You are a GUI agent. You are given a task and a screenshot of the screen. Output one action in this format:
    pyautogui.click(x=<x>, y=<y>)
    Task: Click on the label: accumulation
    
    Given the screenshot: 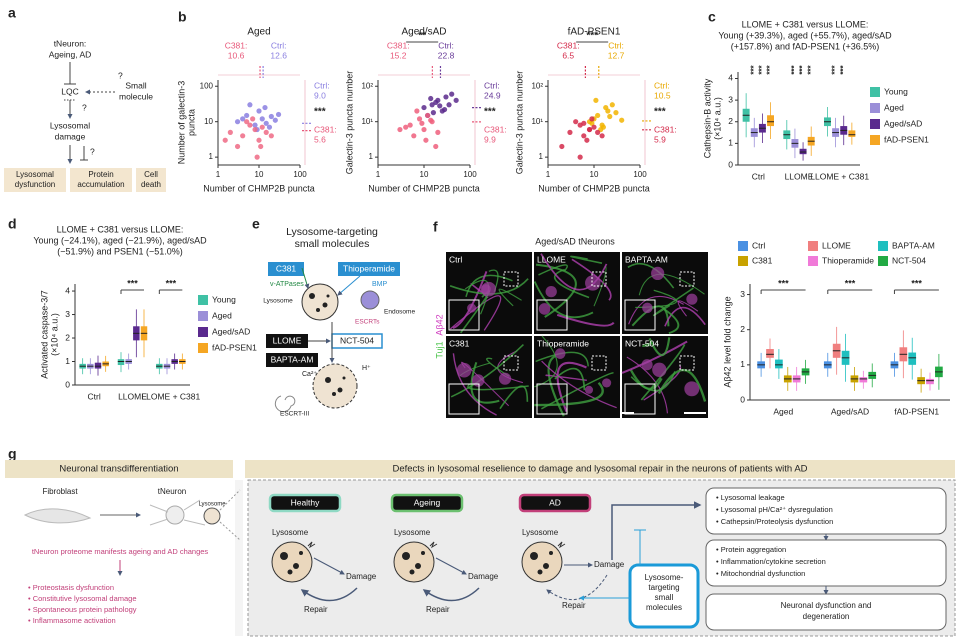 What is the action you would take?
    pyautogui.click(x=100, y=184)
    